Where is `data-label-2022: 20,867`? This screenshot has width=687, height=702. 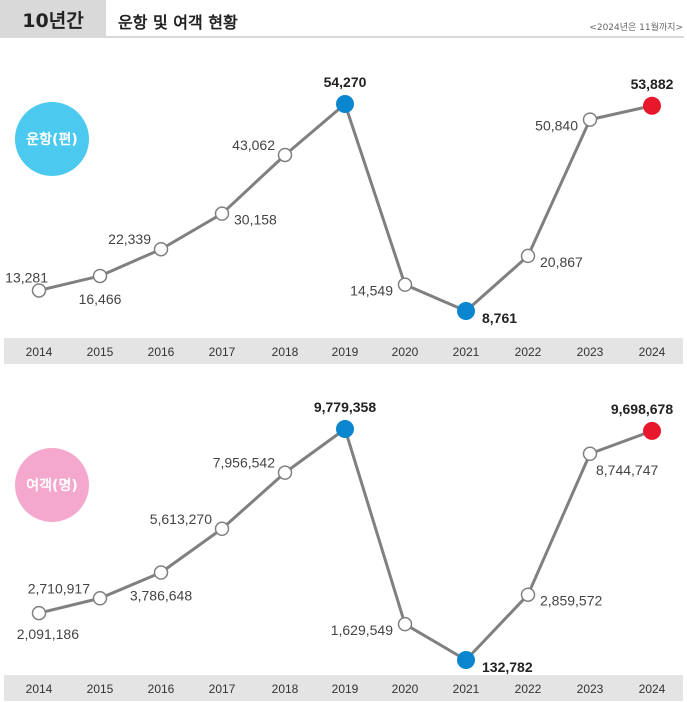
data-label-2022: 20,867 is located at coordinates (561, 262).